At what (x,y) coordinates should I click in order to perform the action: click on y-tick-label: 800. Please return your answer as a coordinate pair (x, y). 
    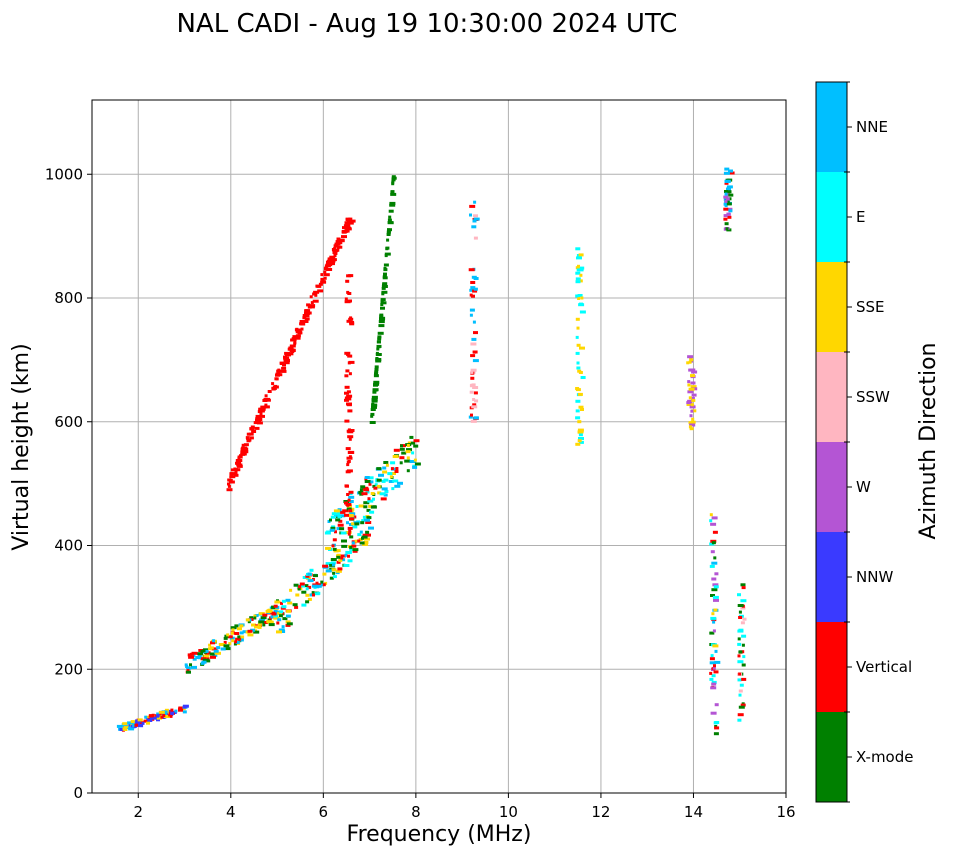
    Looking at the image, I should click on (68, 298).